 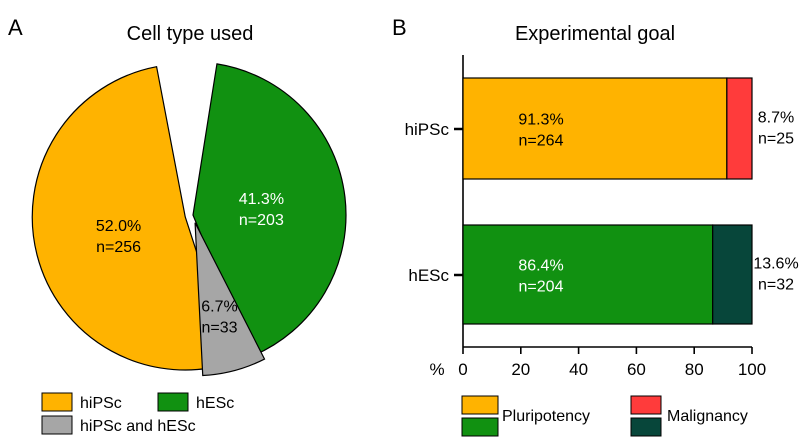 I want to click on pie-slice-percent-hipsc-and-hesc: 6.7%, so click(x=219, y=306).